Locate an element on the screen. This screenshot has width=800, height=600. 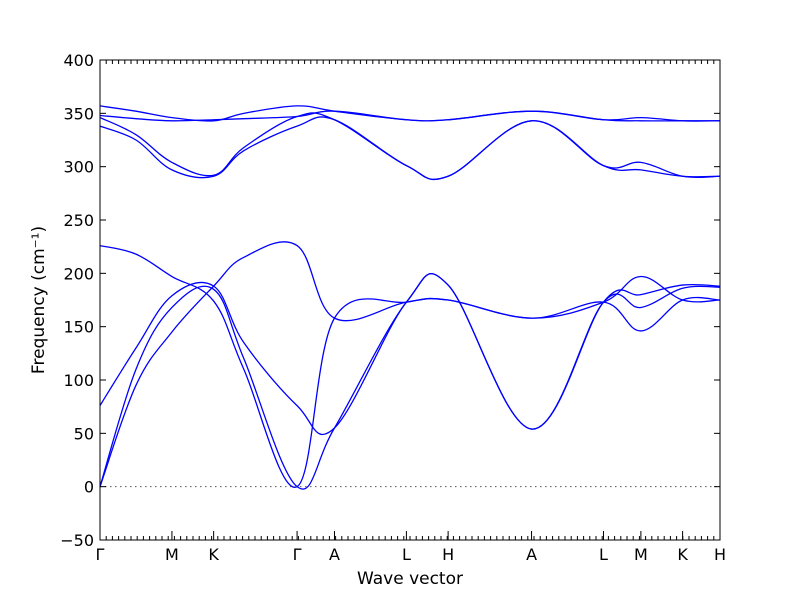
y-tick-label: 250 is located at coordinates (78, 220).